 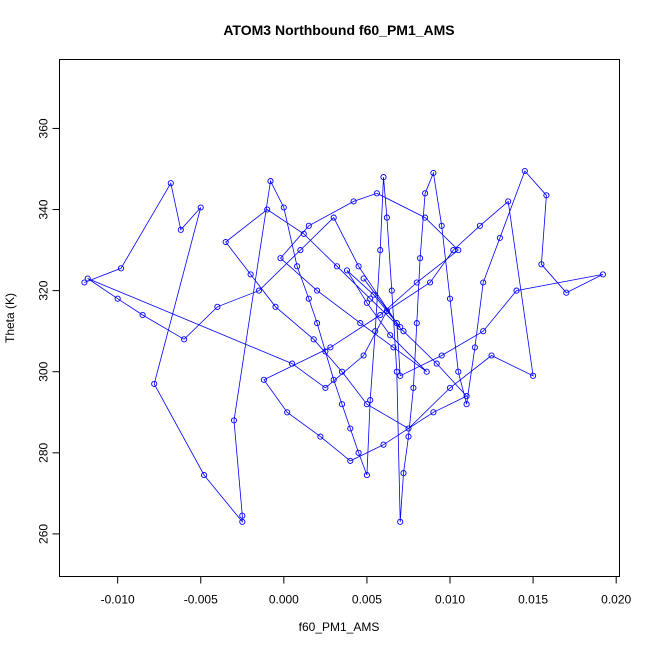 I want to click on y-tick-label: 360, so click(x=44, y=128).